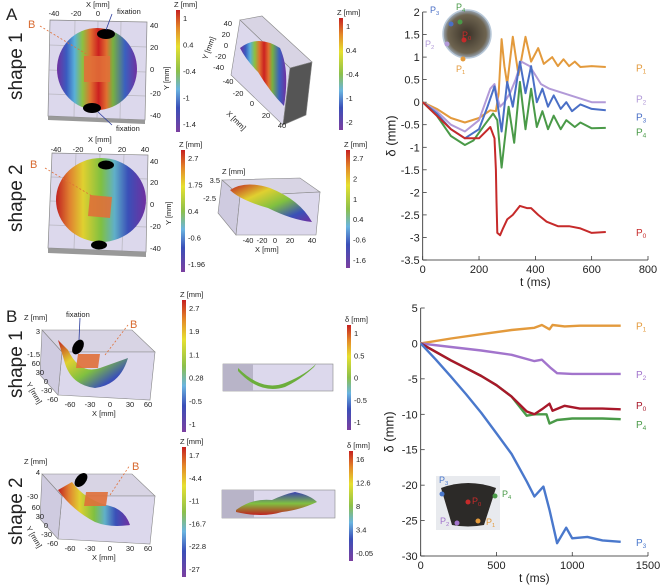 This screenshot has height=587, width=666. I want to click on colorbar-tick-label: 1.9, so click(194, 331).